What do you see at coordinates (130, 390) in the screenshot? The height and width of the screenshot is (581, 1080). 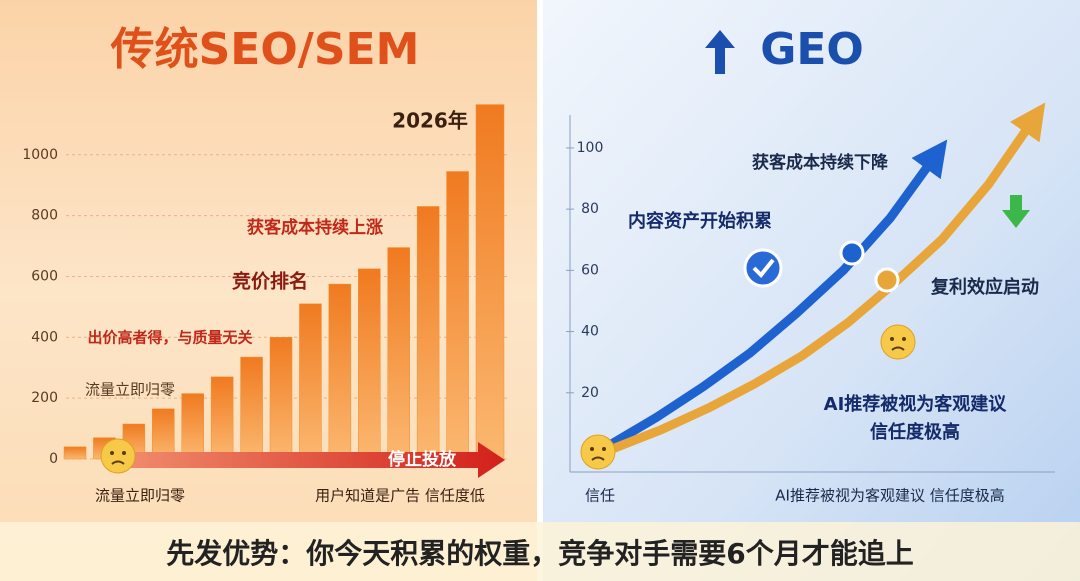 I see `annotation: 流量立即归零` at bounding box center [130, 390].